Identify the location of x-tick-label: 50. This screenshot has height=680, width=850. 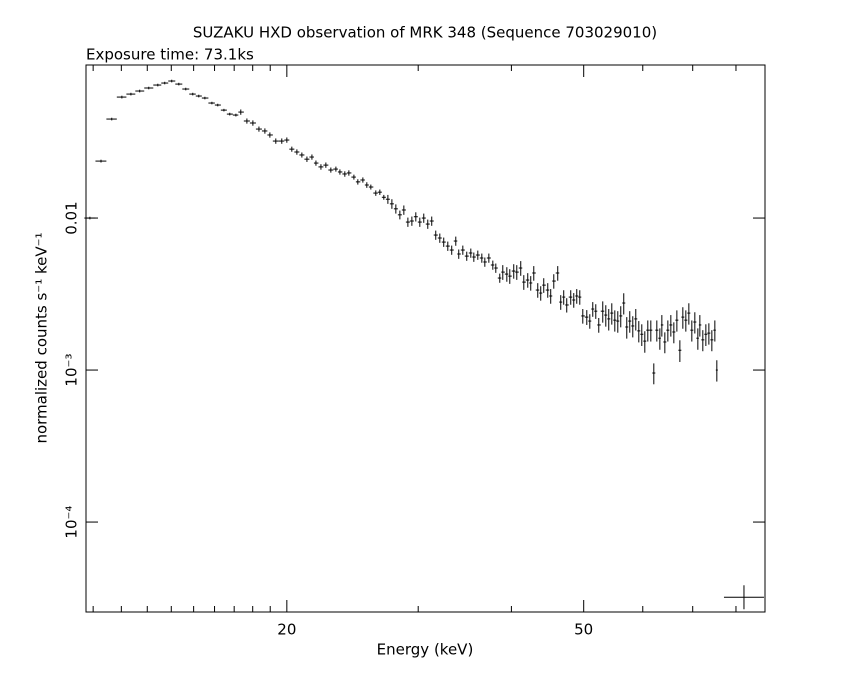
(583, 630).